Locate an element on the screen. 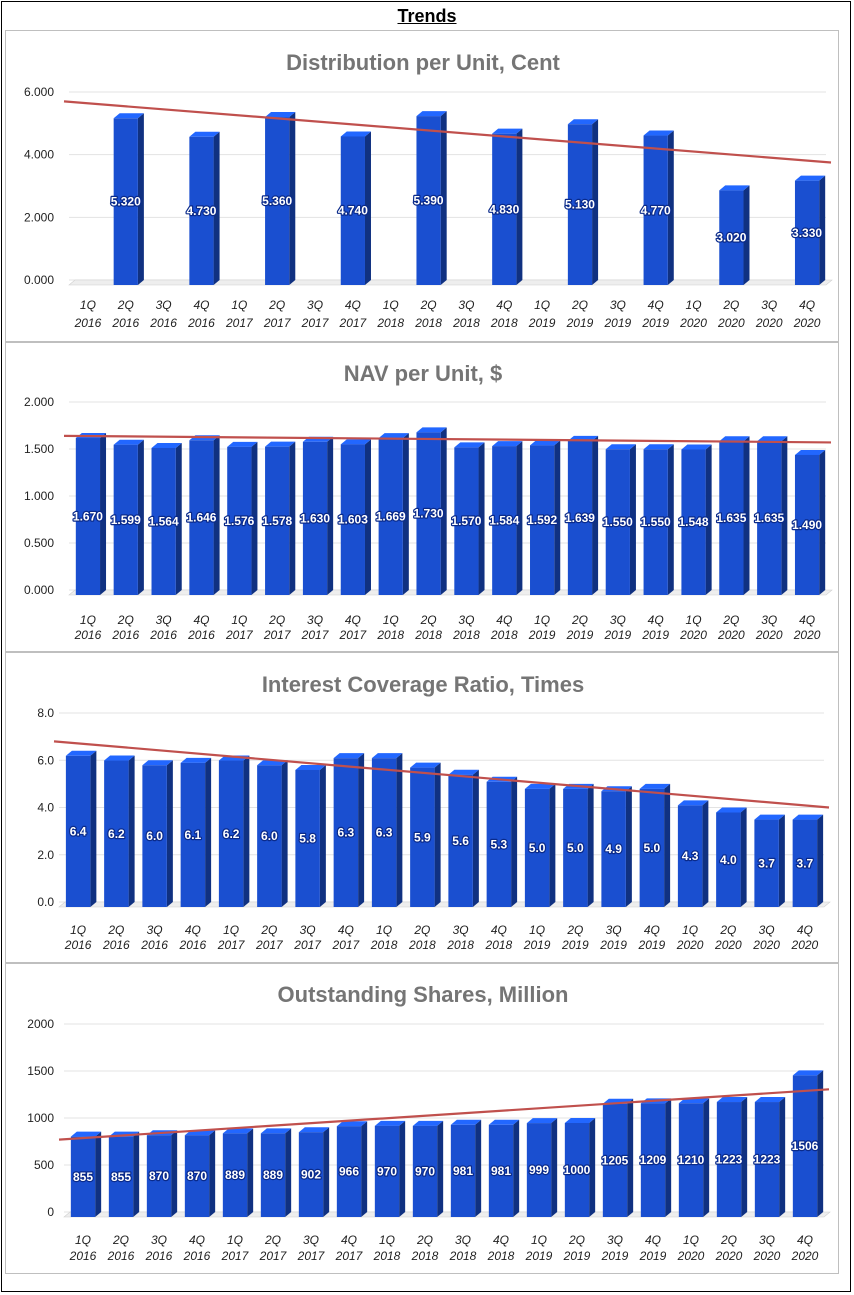 This screenshot has width=854, height=1295. data-label: 1.669 is located at coordinates (391, 517).